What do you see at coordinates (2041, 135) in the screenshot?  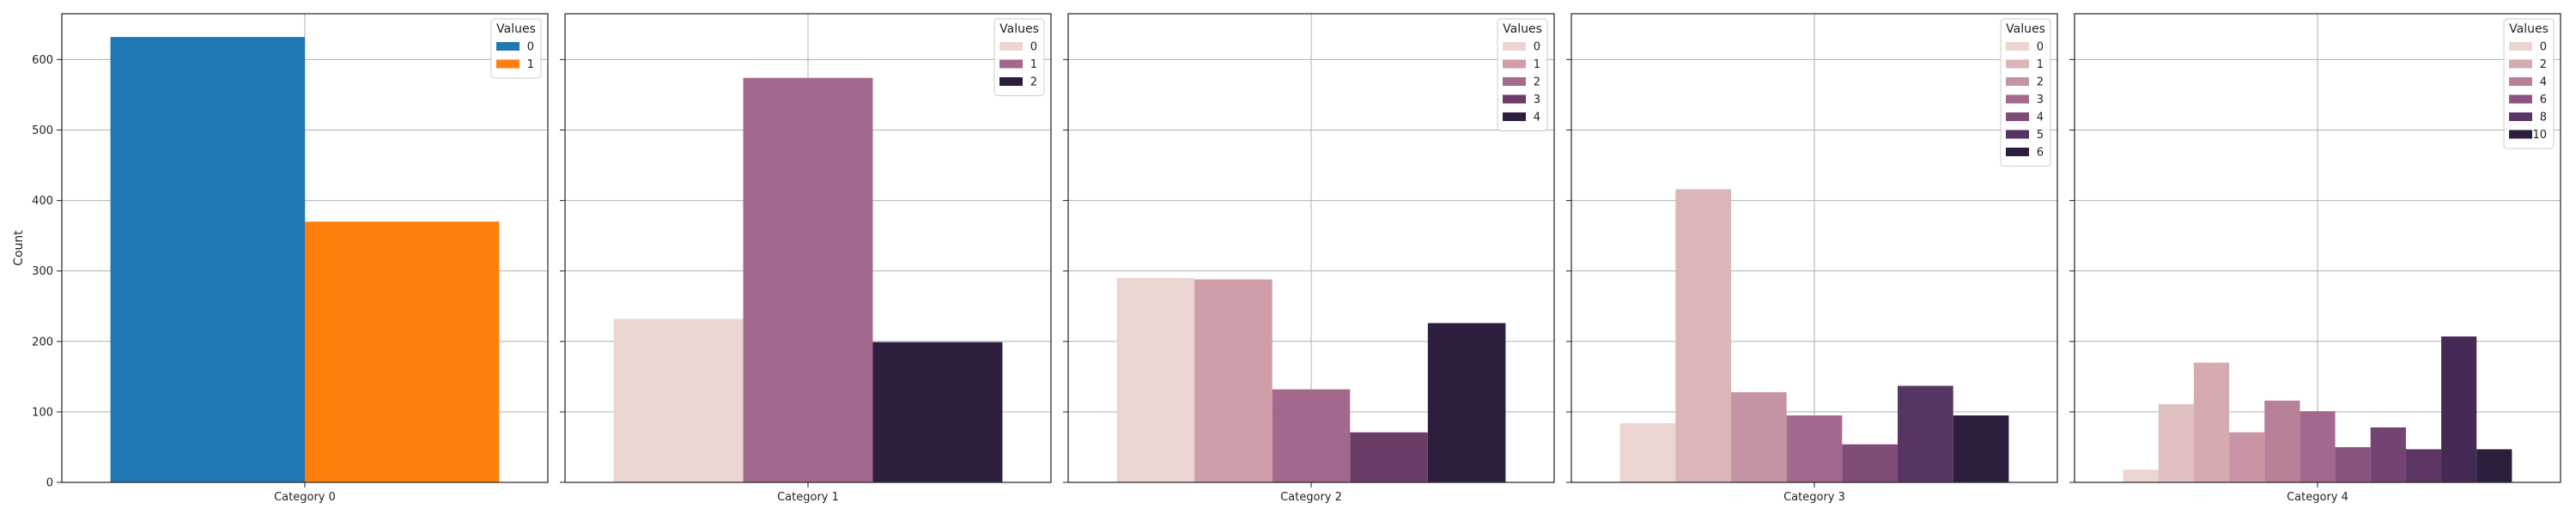 I see `legend-label: 5` at bounding box center [2041, 135].